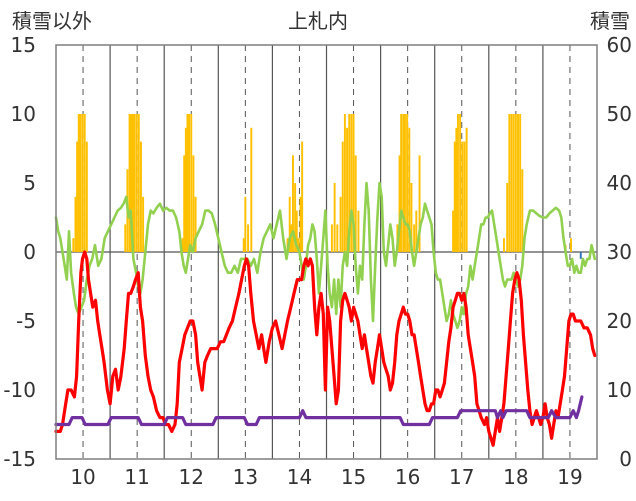 Image resolution: width=636 pixels, height=501 pixels. Describe the element at coordinates (619, 114) in the screenshot. I see `y-right-tick-label: 50` at that location.